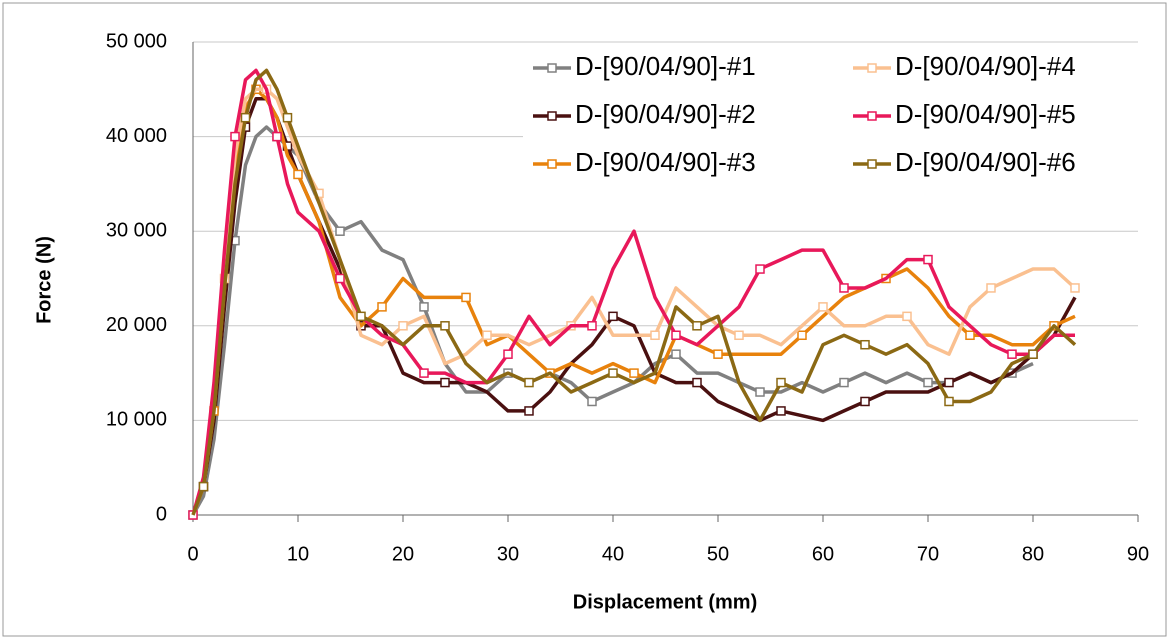  What do you see at coordinates (136, 41) in the screenshot?
I see `y-tick-label: 50 000` at bounding box center [136, 41].